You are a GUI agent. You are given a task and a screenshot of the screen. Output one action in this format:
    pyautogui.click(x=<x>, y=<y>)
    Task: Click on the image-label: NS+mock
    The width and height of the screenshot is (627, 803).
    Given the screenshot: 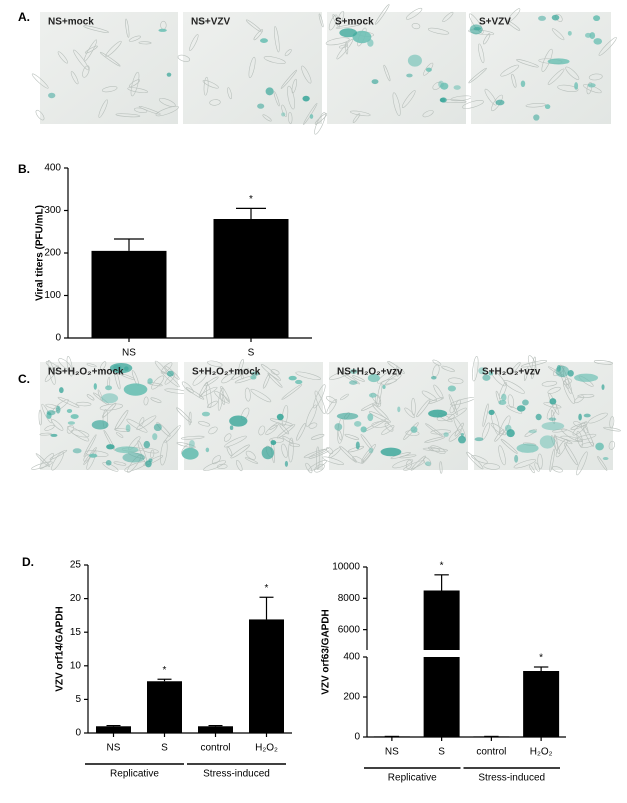 What is the action you would take?
    pyautogui.click(x=71, y=22)
    